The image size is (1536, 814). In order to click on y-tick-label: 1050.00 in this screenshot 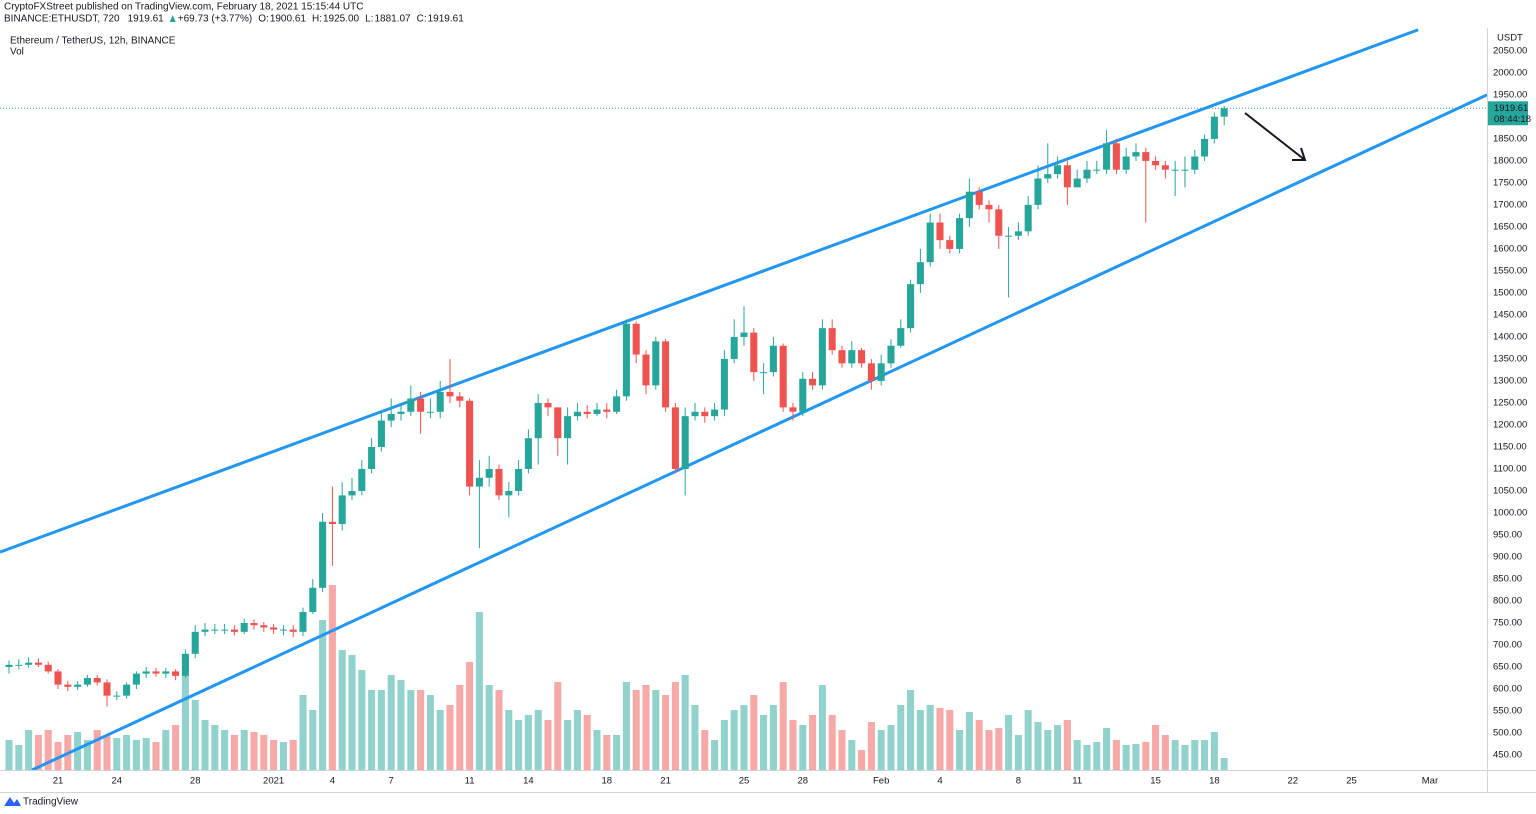, I will do `click(1510, 490)`.